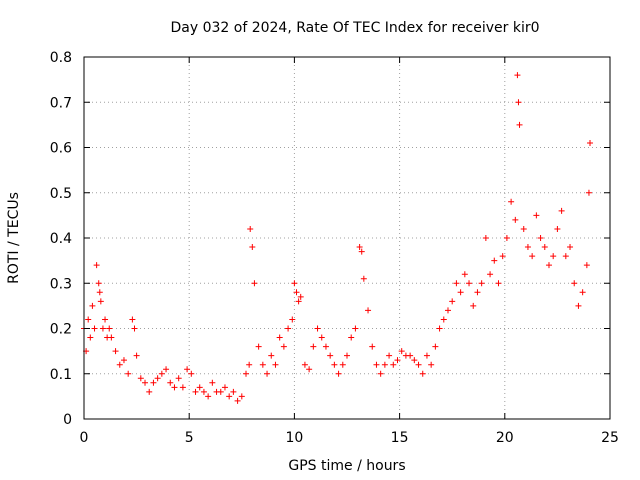 The image size is (640, 480). What do you see at coordinates (400, 438) in the screenshot?
I see `x-tick-label: 15` at bounding box center [400, 438].